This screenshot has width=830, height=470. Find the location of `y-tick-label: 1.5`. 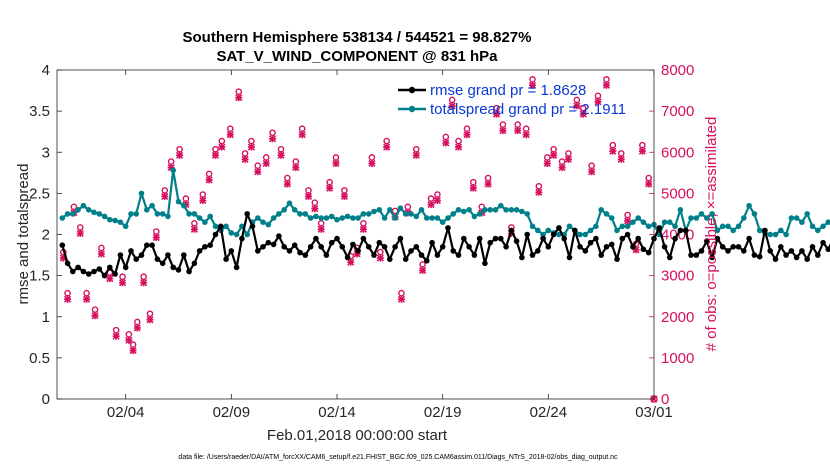

y-tick-label: 1.5 is located at coordinates (39, 276).